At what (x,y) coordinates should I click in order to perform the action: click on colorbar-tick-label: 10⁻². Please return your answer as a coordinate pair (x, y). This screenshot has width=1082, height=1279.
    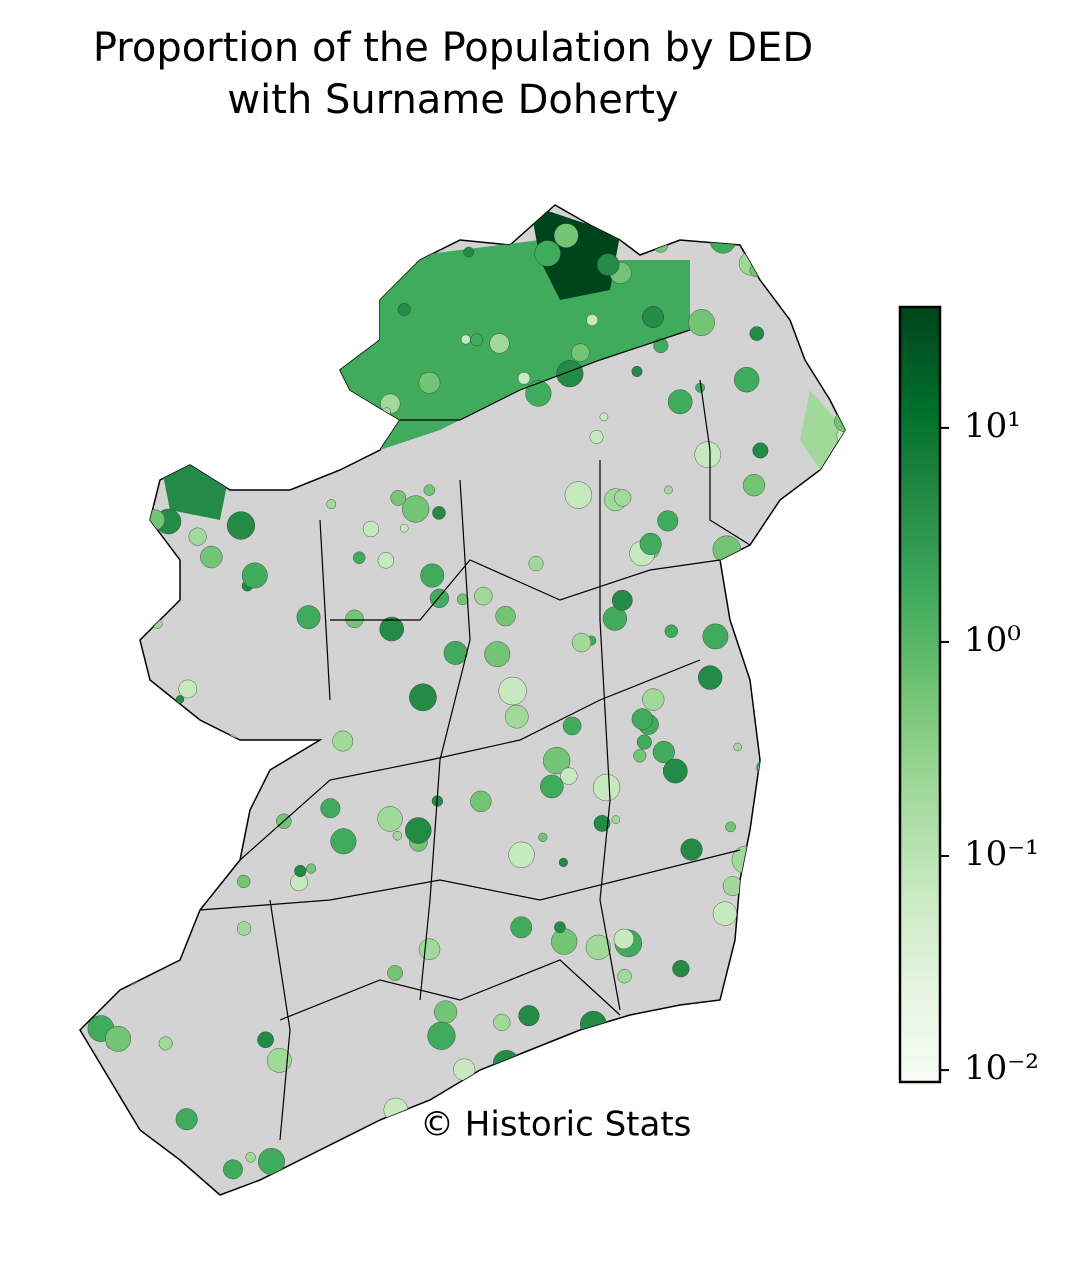
    Looking at the image, I should click on (1001, 1068).